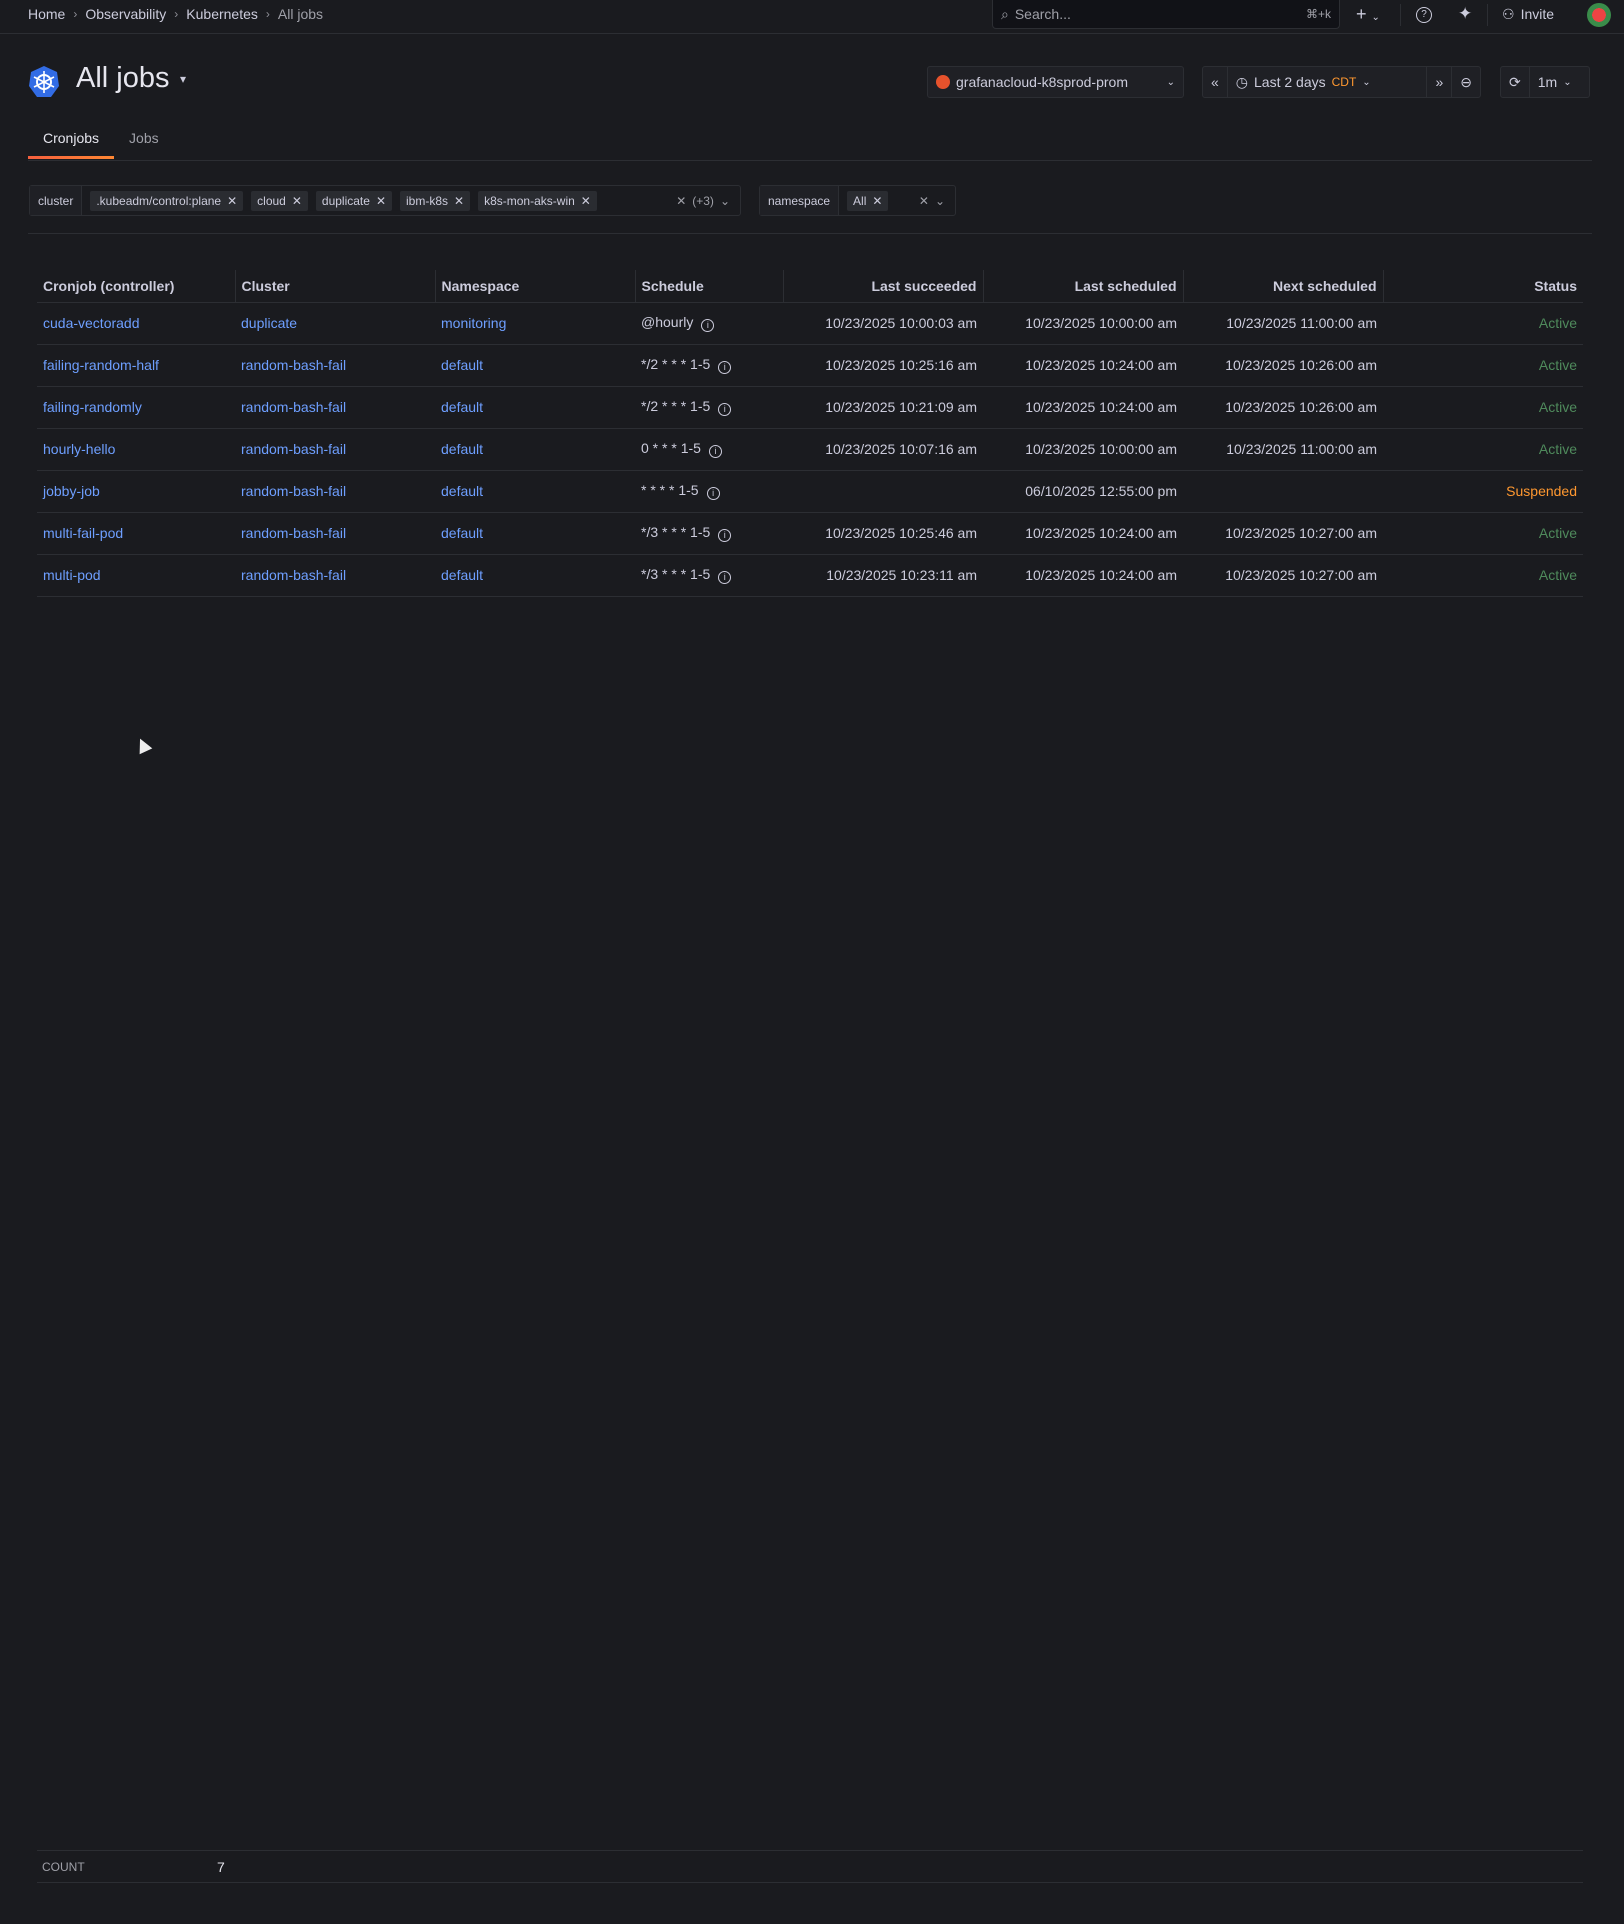 This screenshot has width=1624, height=1924. Describe the element at coordinates (1466, 82) in the screenshot. I see `zoom-out-button: ⊖` at that location.